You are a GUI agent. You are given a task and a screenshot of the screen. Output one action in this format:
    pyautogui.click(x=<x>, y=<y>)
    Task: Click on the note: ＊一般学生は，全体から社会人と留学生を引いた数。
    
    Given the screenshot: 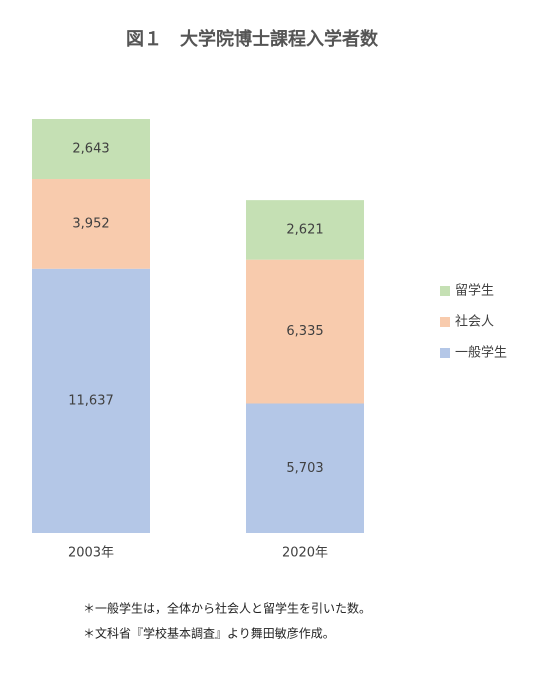 What is the action you would take?
    pyautogui.click(x=227, y=608)
    